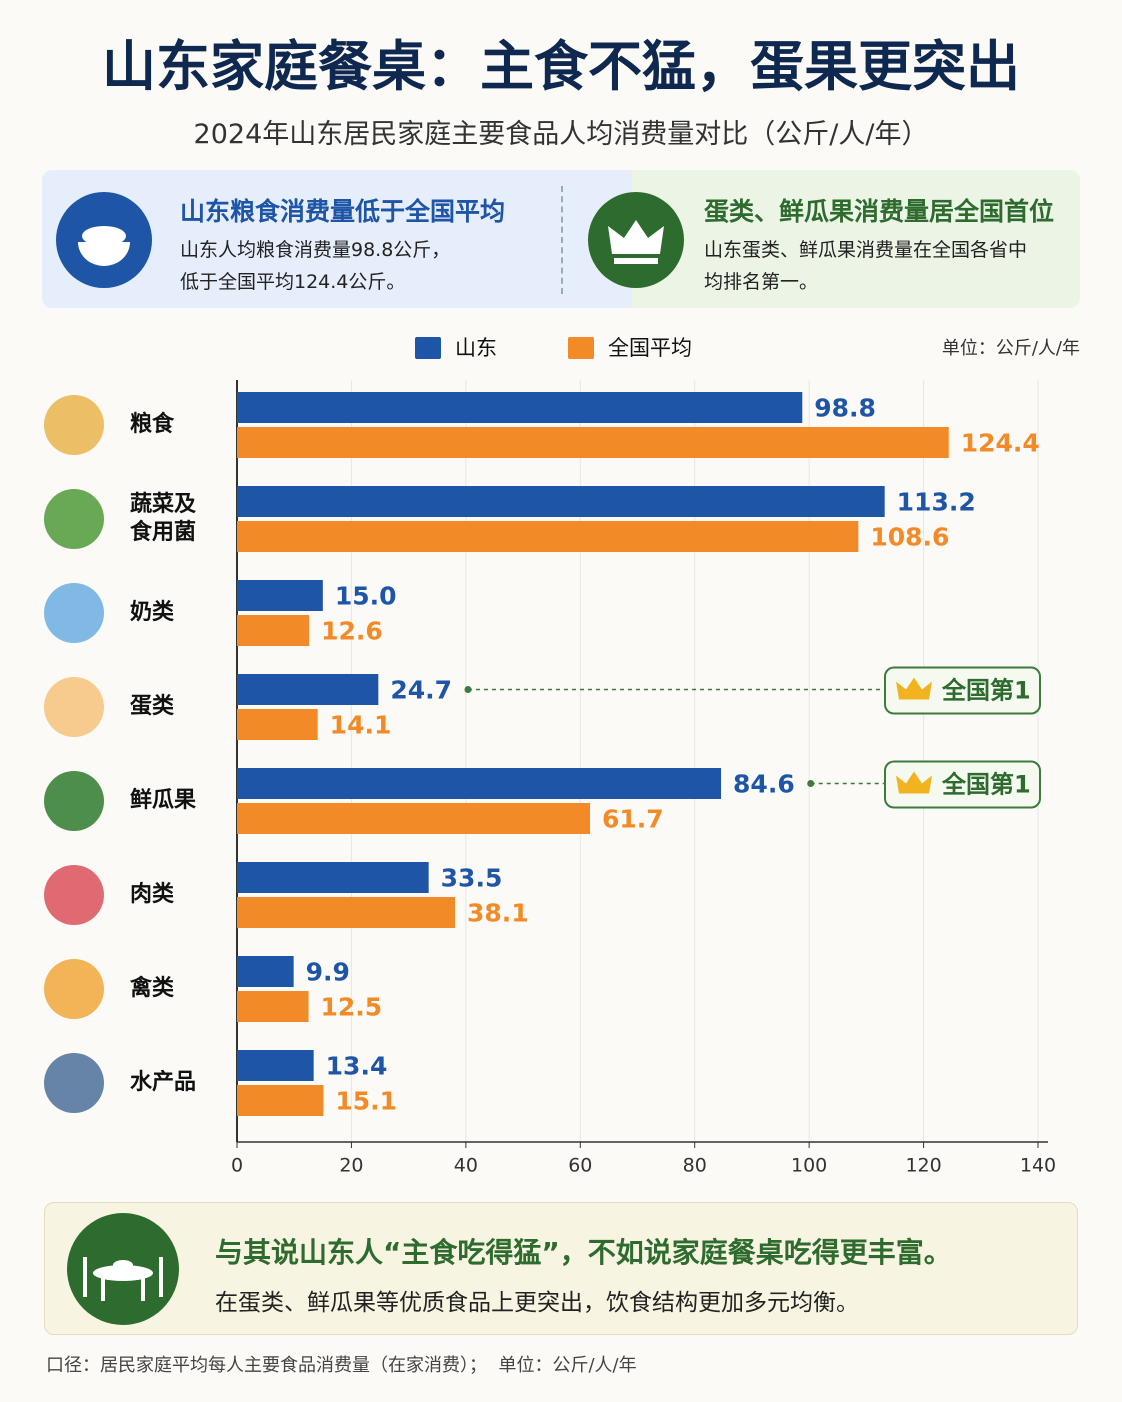  What do you see at coordinates (879, 211) in the screenshot?
I see `card-title: 蛋类、鲜瓜果消费量居全国首位` at bounding box center [879, 211].